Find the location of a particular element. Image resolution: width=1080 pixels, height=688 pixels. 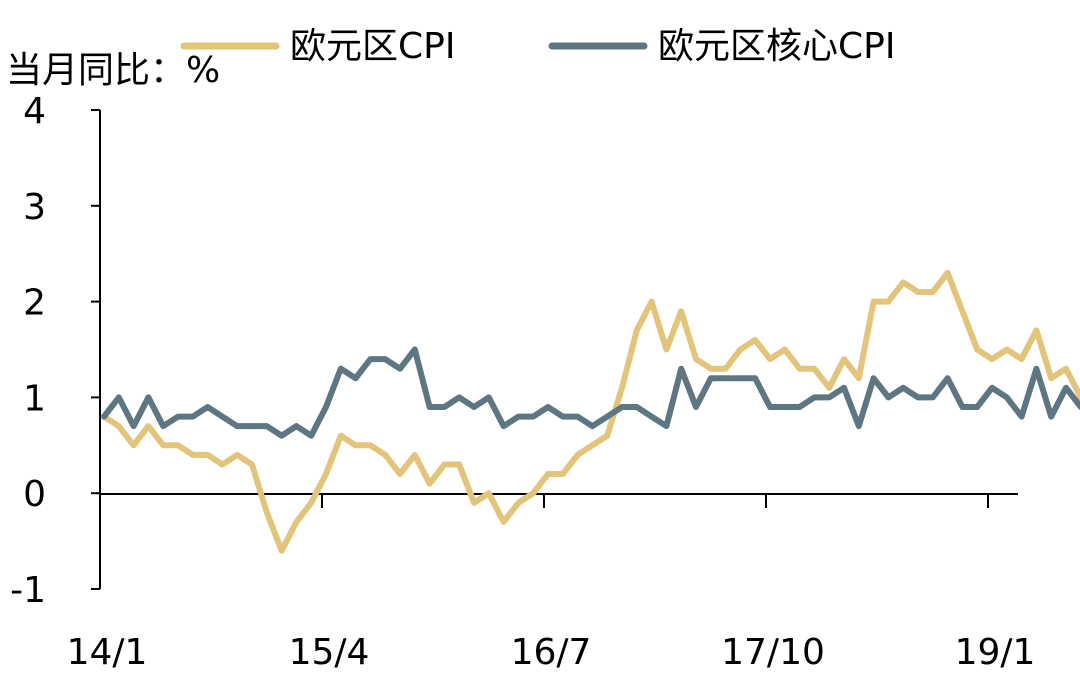

legend-label-cpi: 欧元区CPI is located at coordinates (372, 46).